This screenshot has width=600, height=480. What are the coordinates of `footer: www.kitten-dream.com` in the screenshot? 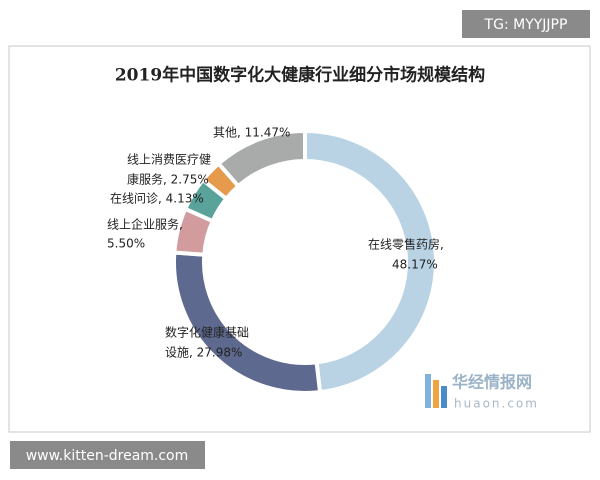 It's located at (107, 456).